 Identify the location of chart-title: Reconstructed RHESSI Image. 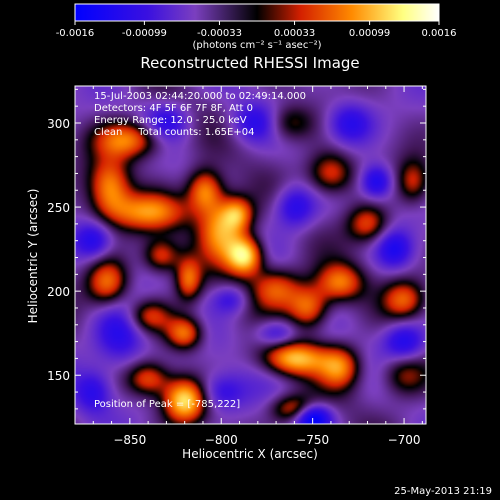
(249, 63).